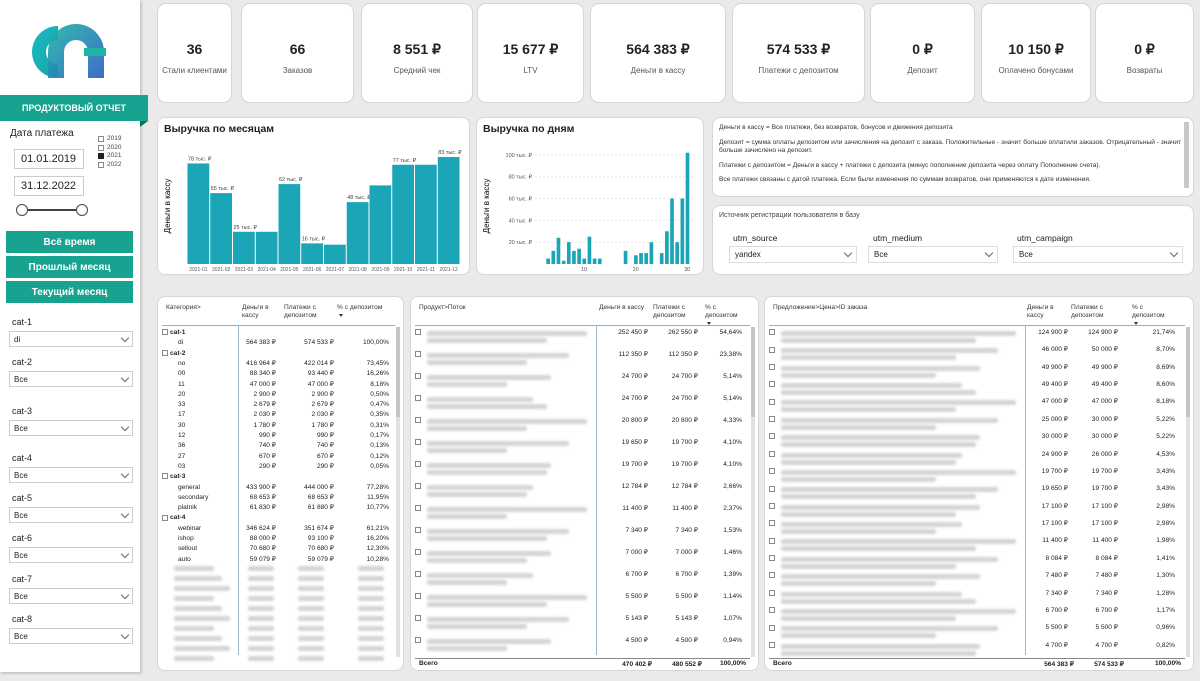 The height and width of the screenshot is (681, 1200). What do you see at coordinates (109, 139) in the screenshot?
I see `year-option: 2019` at bounding box center [109, 139].